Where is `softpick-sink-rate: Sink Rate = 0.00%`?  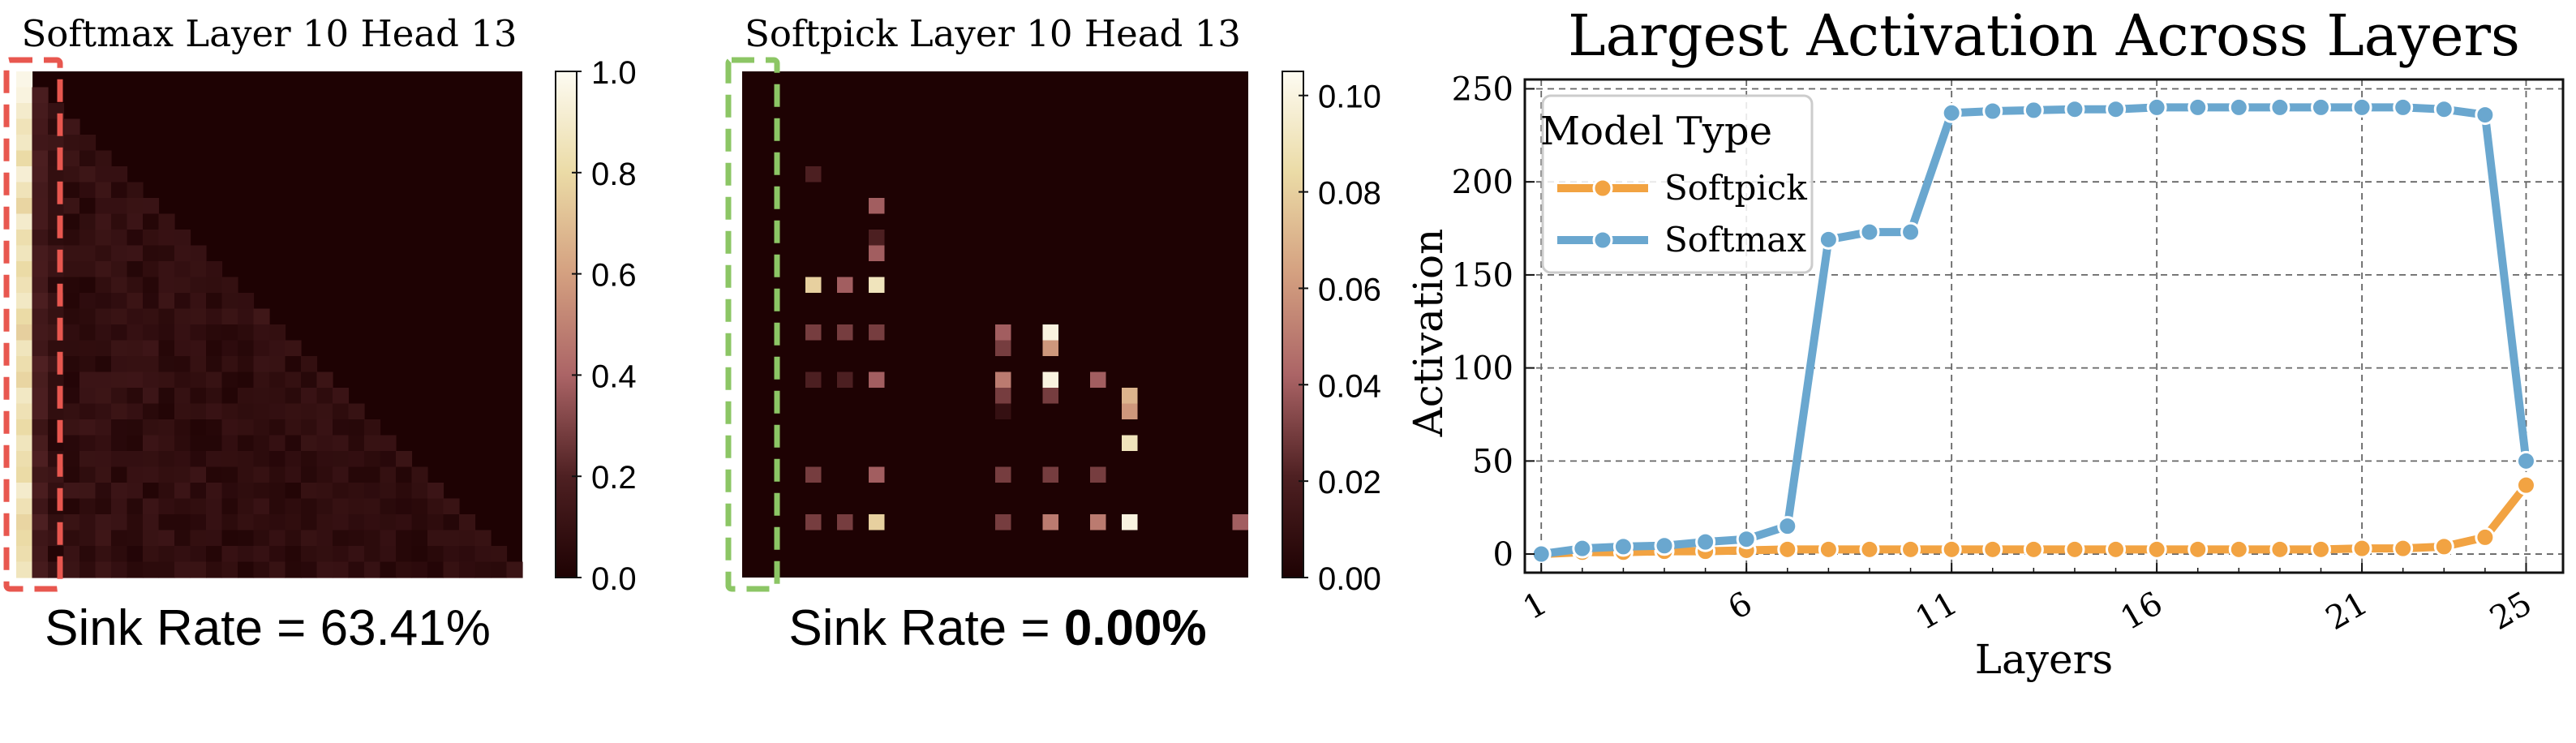
softpick-sink-rate: Sink Rate = 0.00% is located at coordinates (997, 628).